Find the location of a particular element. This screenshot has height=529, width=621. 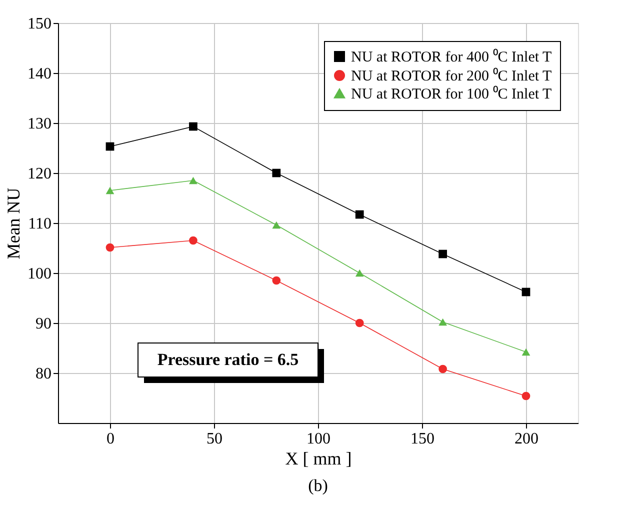

y-tick-label: 110 is located at coordinates (40, 224).